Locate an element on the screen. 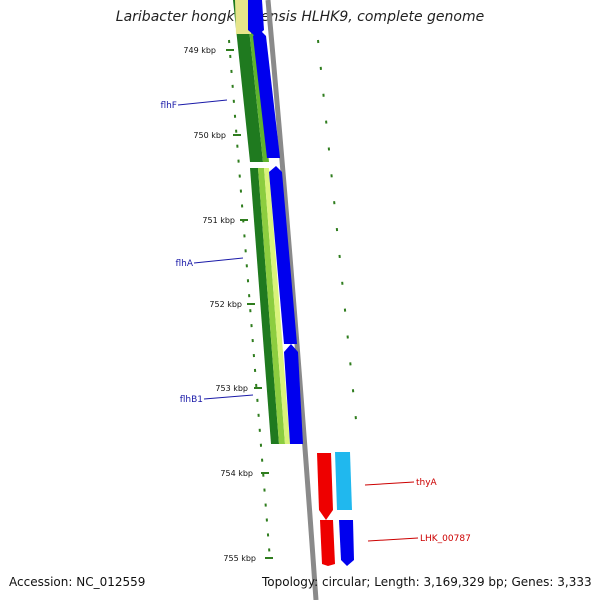  rna-feature is located at coordinates (343, 481).